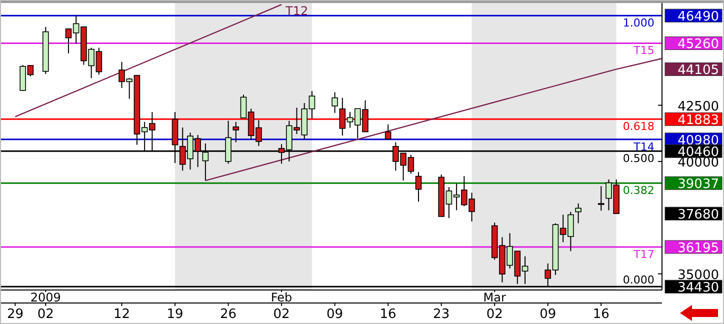  What do you see at coordinates (638, 127) in the screenshot?
I see `annotation: 0.618` at bounding box center [638, 127].